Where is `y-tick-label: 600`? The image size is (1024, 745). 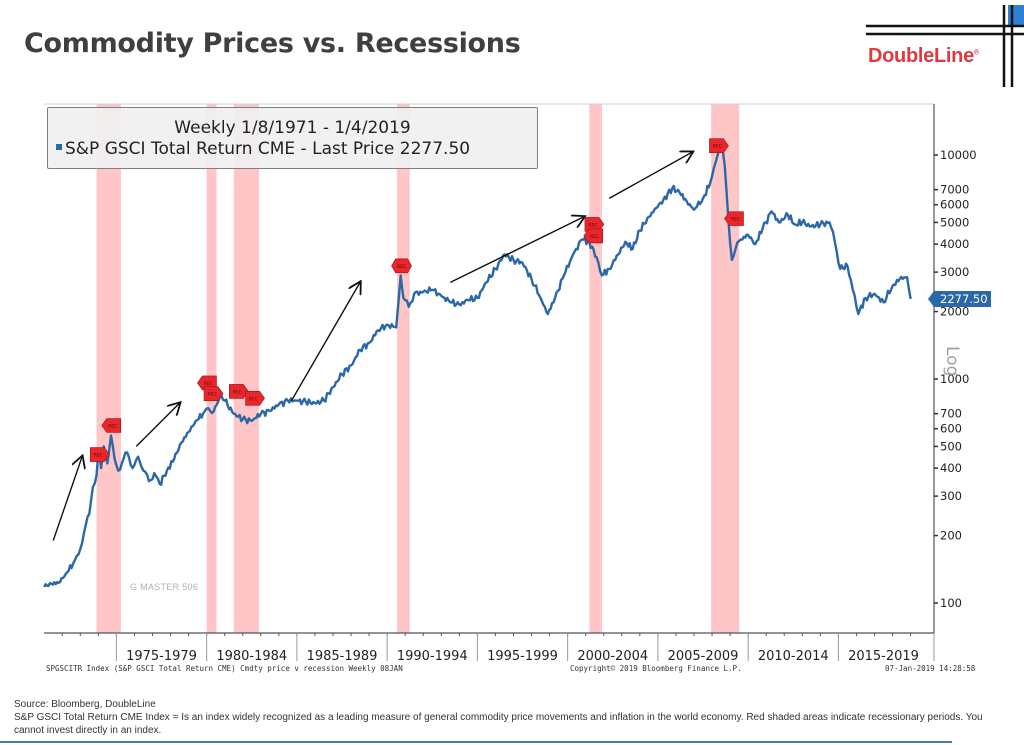
y-tick-label: 600 is located at coordinates (951, 429).